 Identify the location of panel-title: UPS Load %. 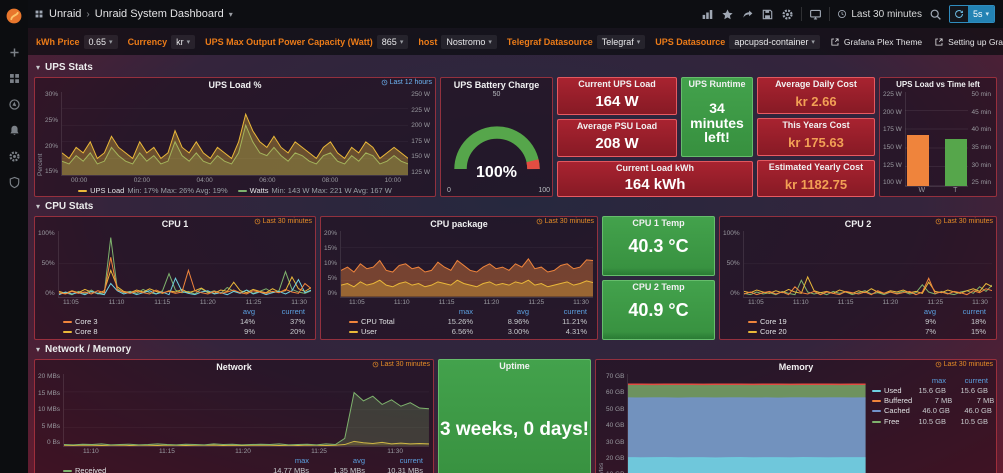
(235, 84).